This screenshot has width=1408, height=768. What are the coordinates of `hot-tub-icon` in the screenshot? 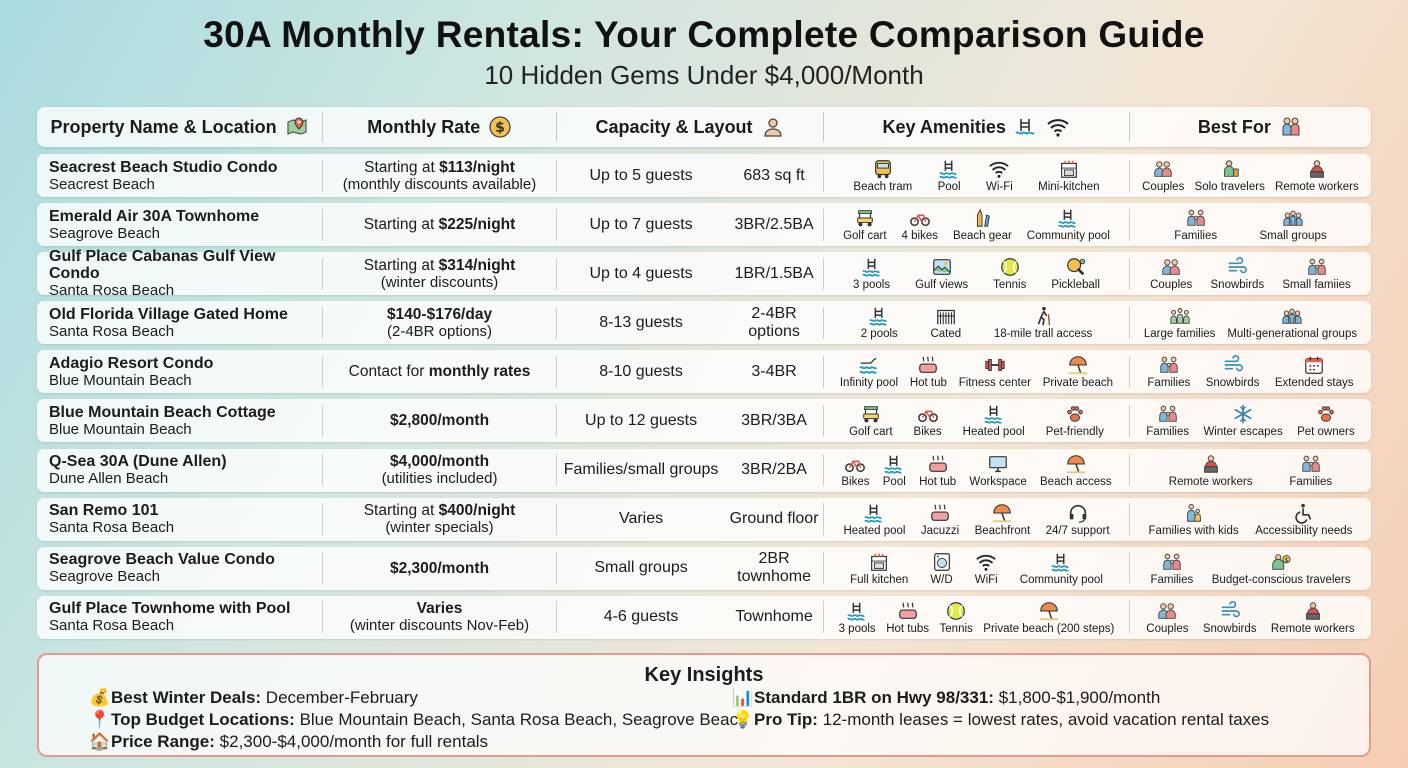 It's located at (940, 512).